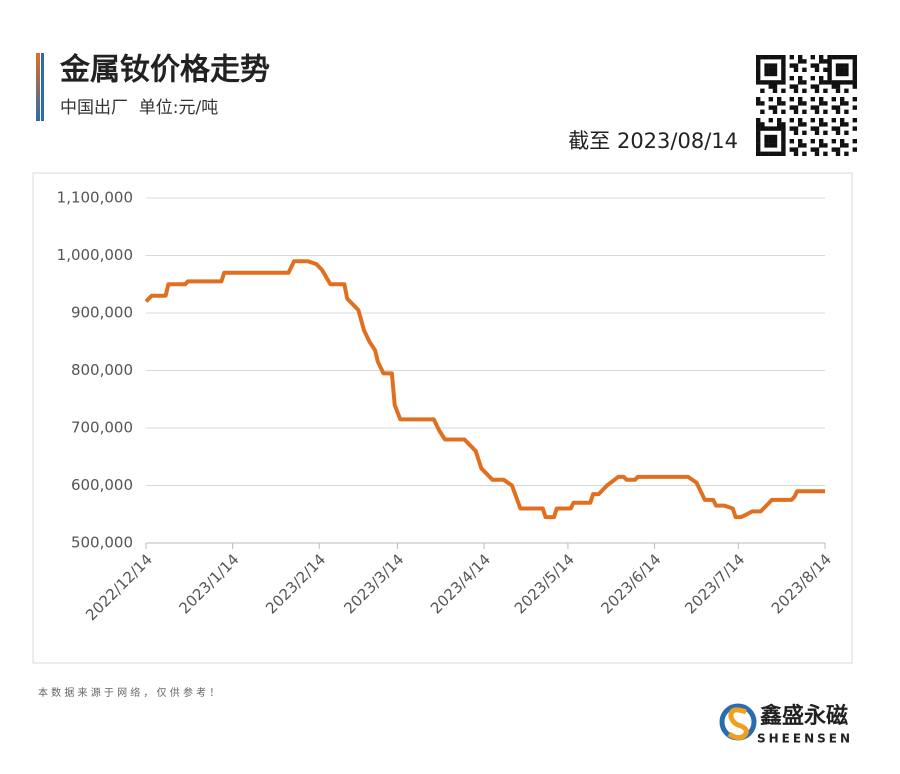  Describe the element at coordinates (373, 583) in the screenshot. I see `x-tick-label: 2023/3/14` at that location.